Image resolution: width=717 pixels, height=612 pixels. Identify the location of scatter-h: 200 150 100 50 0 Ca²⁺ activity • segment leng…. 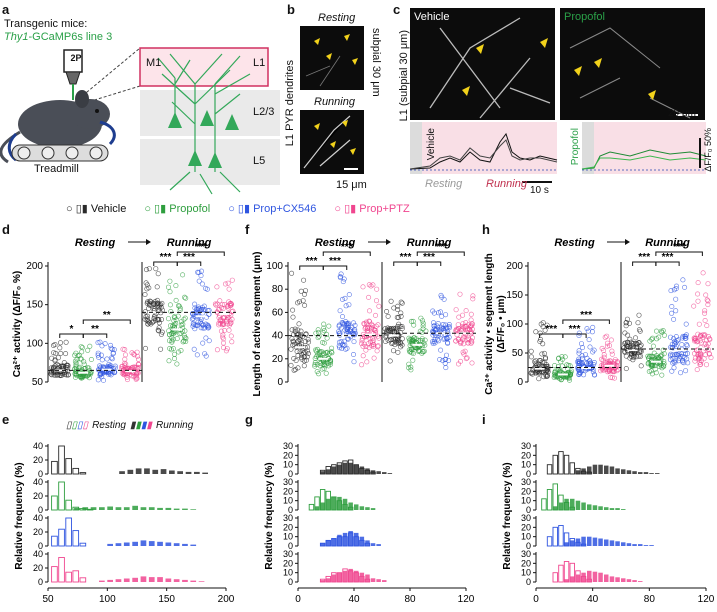
(599, 316).